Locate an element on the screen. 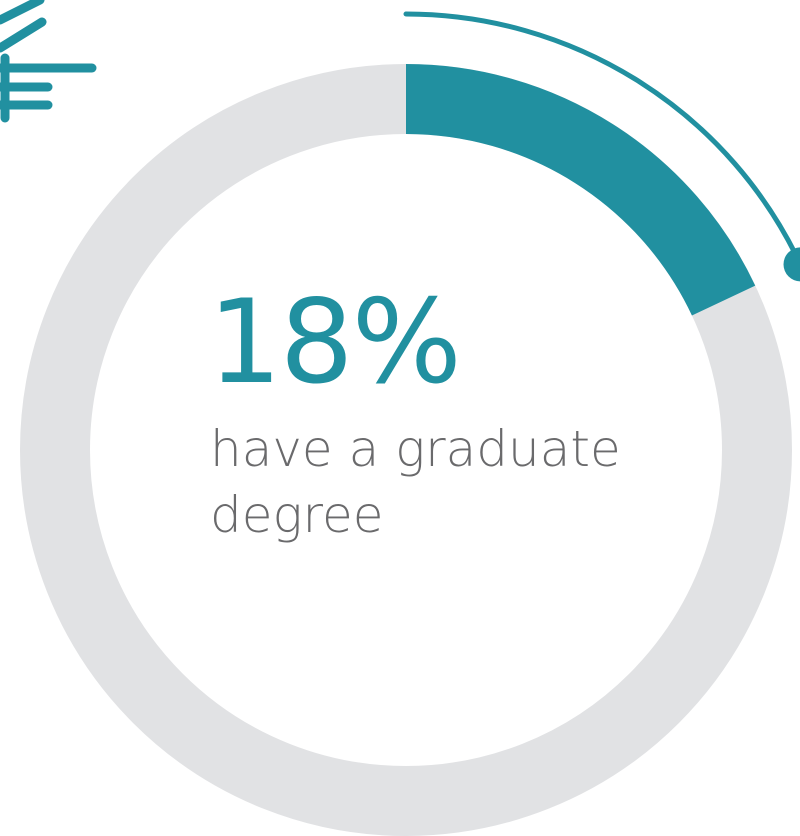 The image size is (800, 836). donut-segment-highlight is located at coordinates (580, 190).